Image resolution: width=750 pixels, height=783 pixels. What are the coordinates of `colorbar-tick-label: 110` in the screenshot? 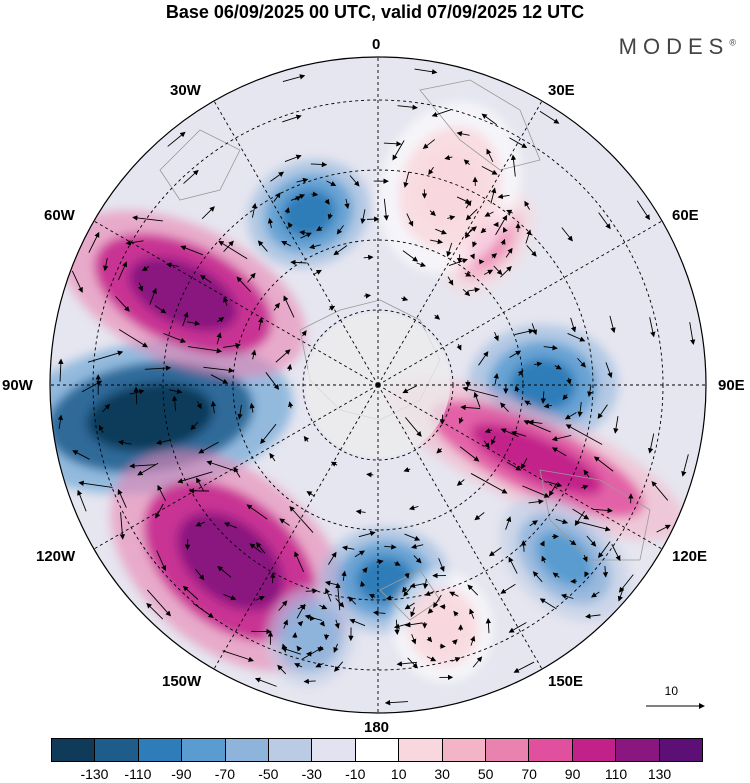 It's located at (616, 774).